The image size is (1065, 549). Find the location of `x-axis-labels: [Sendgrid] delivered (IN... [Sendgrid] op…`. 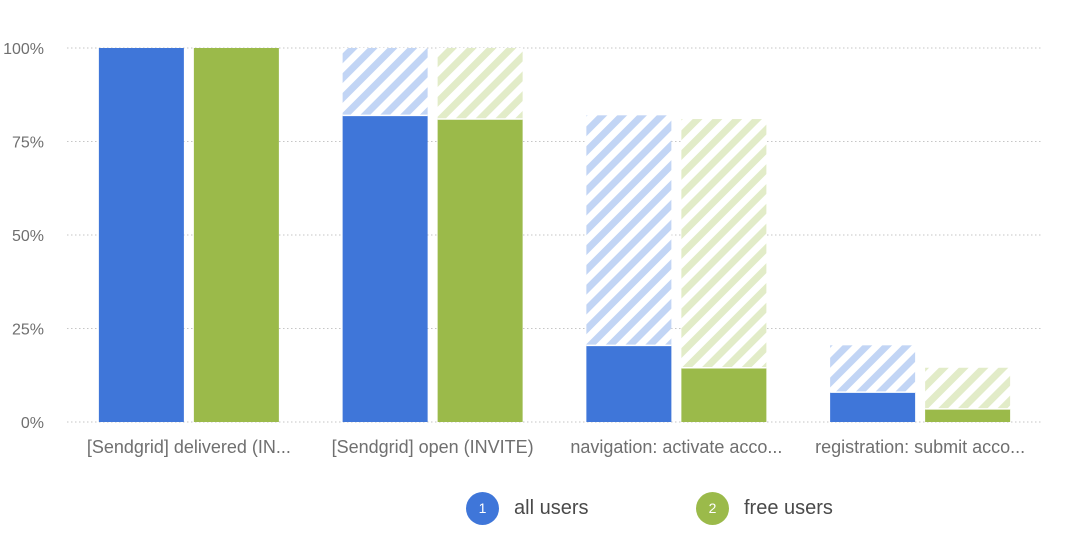

x-axis-labels: [Sendgrid] delivered (IN... [Sendgrid] op… is located at coordinates (556, 447).